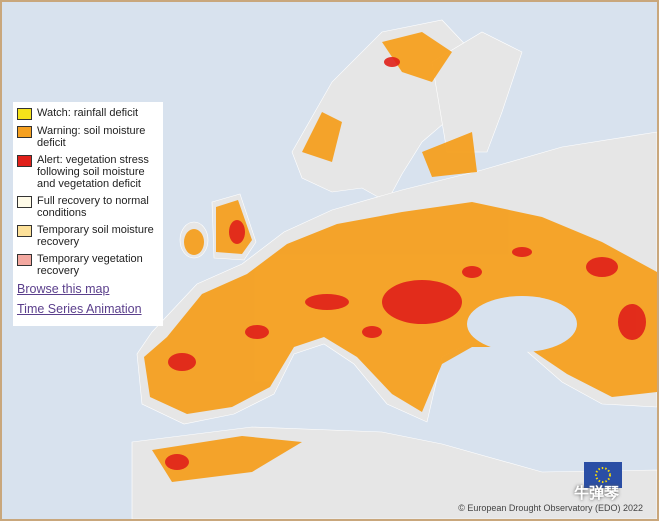 The width and height of the screenshot is (659, 521). I want to click on legend-label: Warning: soil moisture deficit, so click(91, 137).